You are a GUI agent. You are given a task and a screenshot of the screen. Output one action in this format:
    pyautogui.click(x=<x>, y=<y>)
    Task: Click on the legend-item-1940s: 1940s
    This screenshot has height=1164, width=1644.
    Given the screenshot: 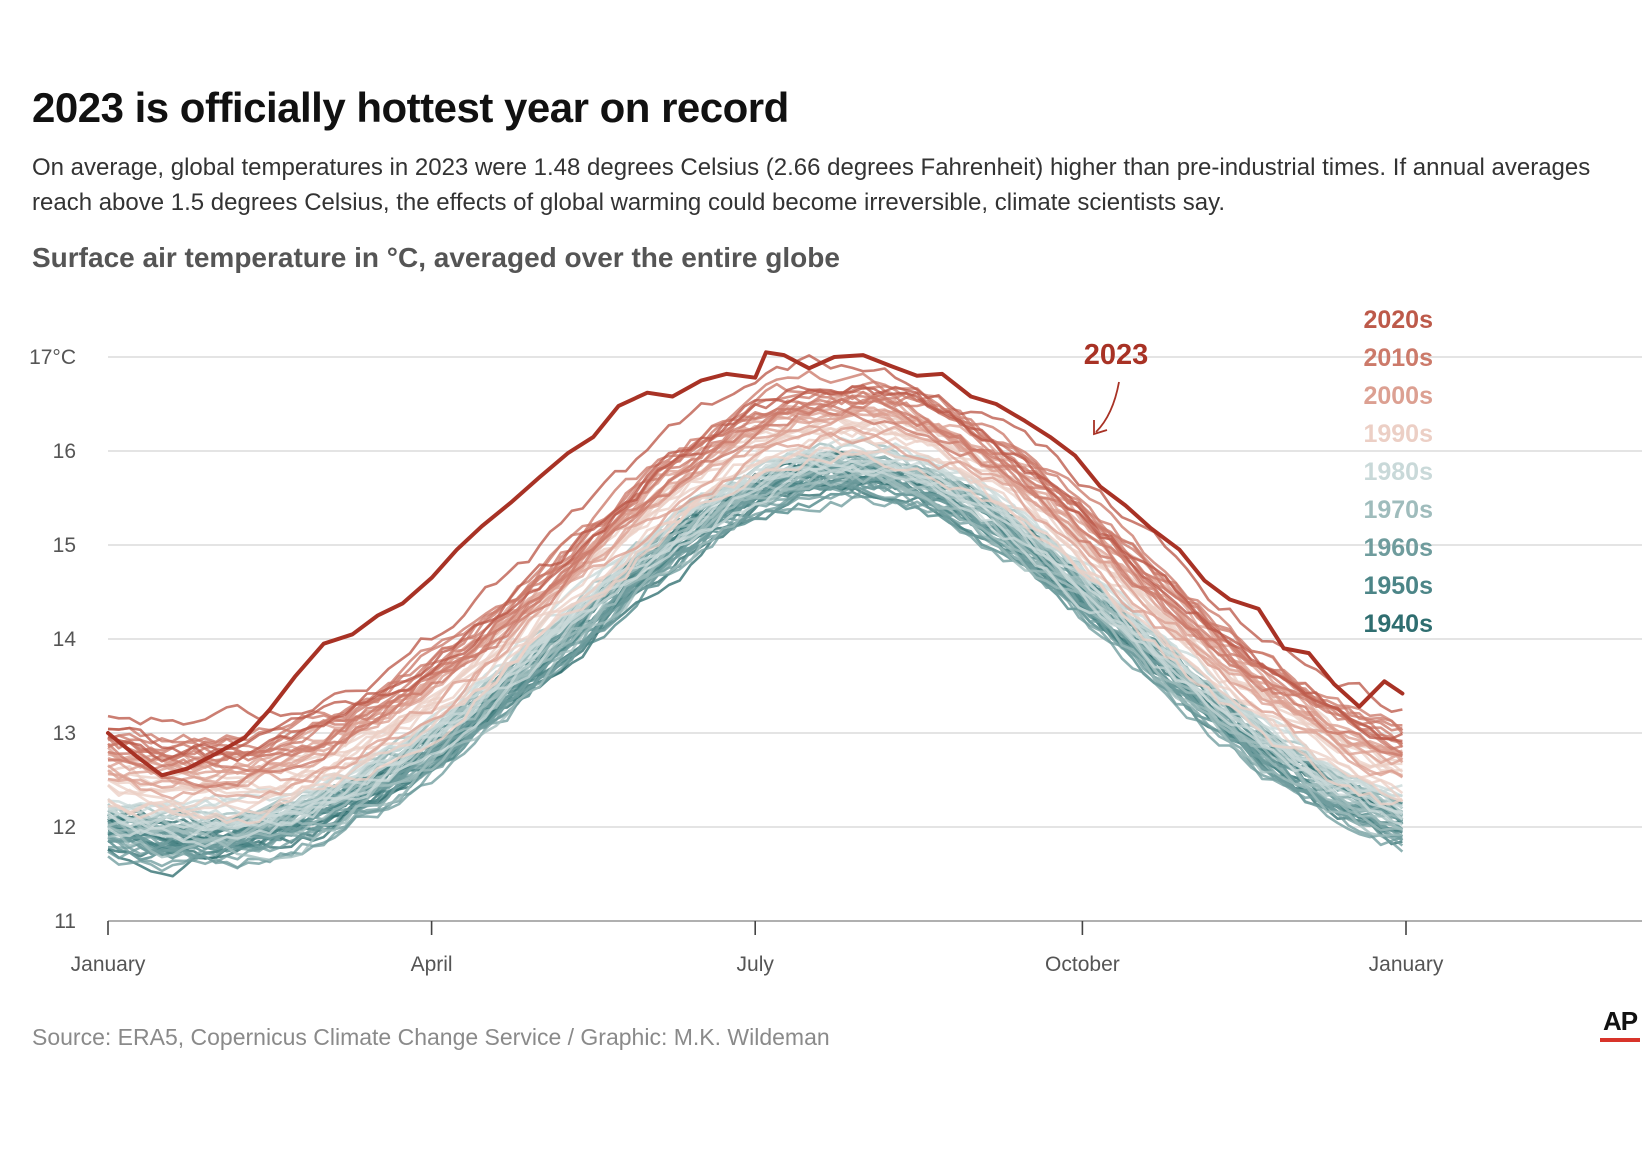 What is the action you would take?
    pyautogui.click(x=1398, y=624)
    